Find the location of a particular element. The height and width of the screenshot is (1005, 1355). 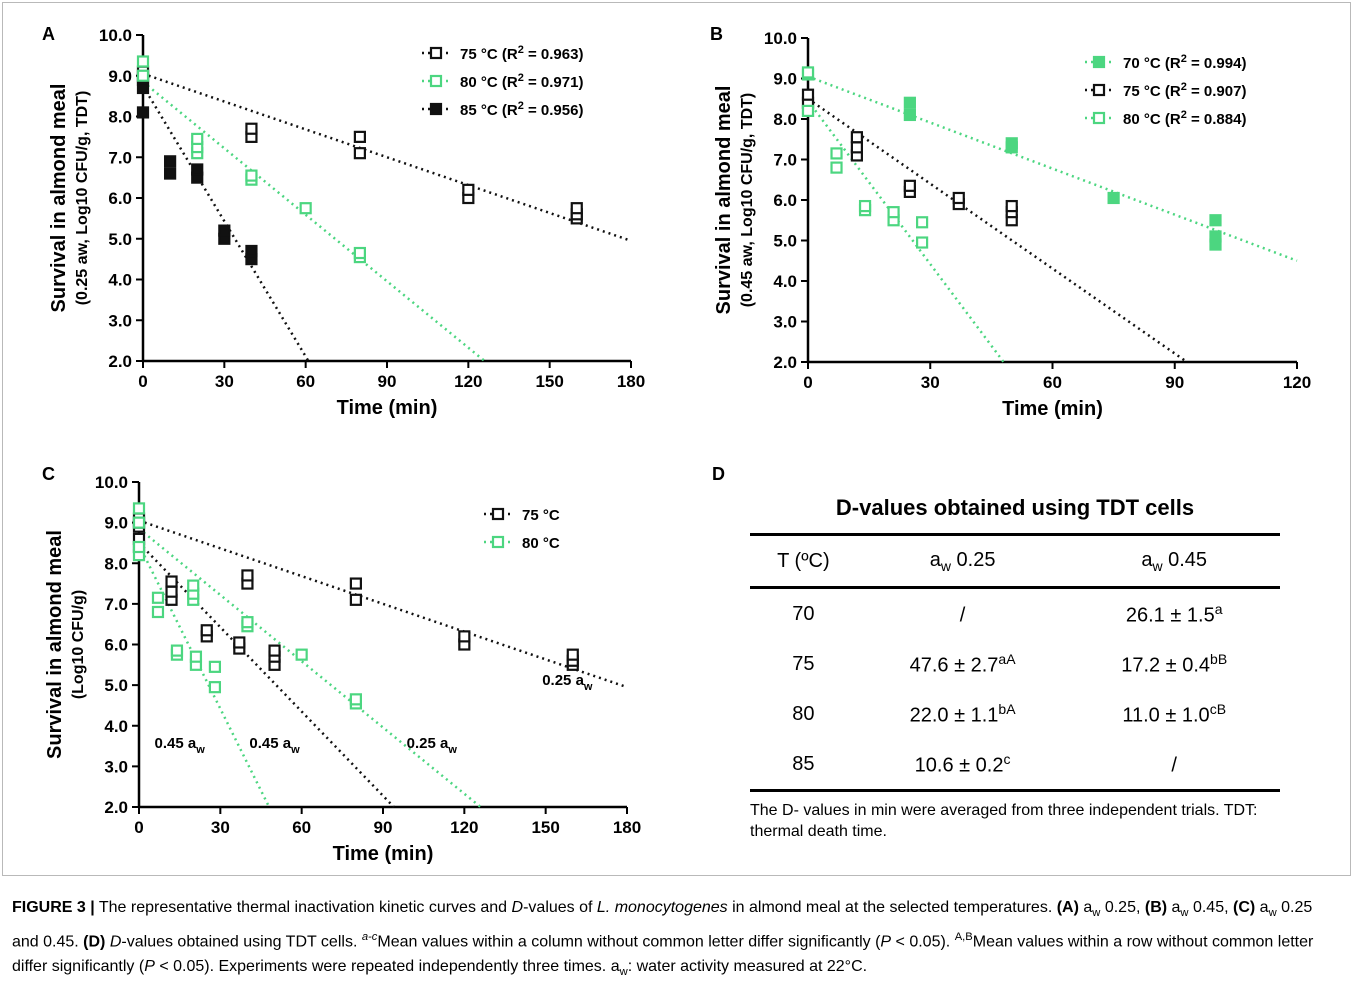

cell-aw-045: 11.0 ± 1.0cB is located at coordinates (1174, 713).